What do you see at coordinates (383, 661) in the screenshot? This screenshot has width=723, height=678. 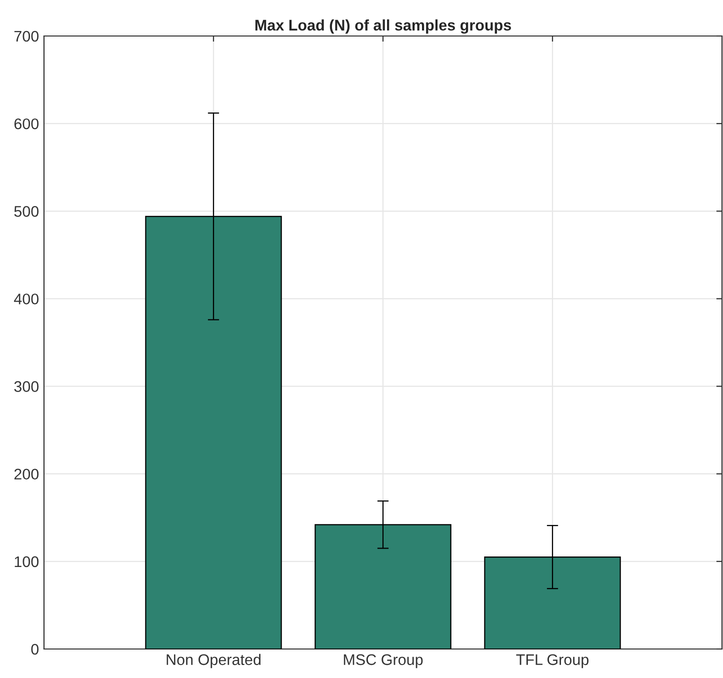 I see `x-tick-label: MSC Group` at bounding box center [383, 661].